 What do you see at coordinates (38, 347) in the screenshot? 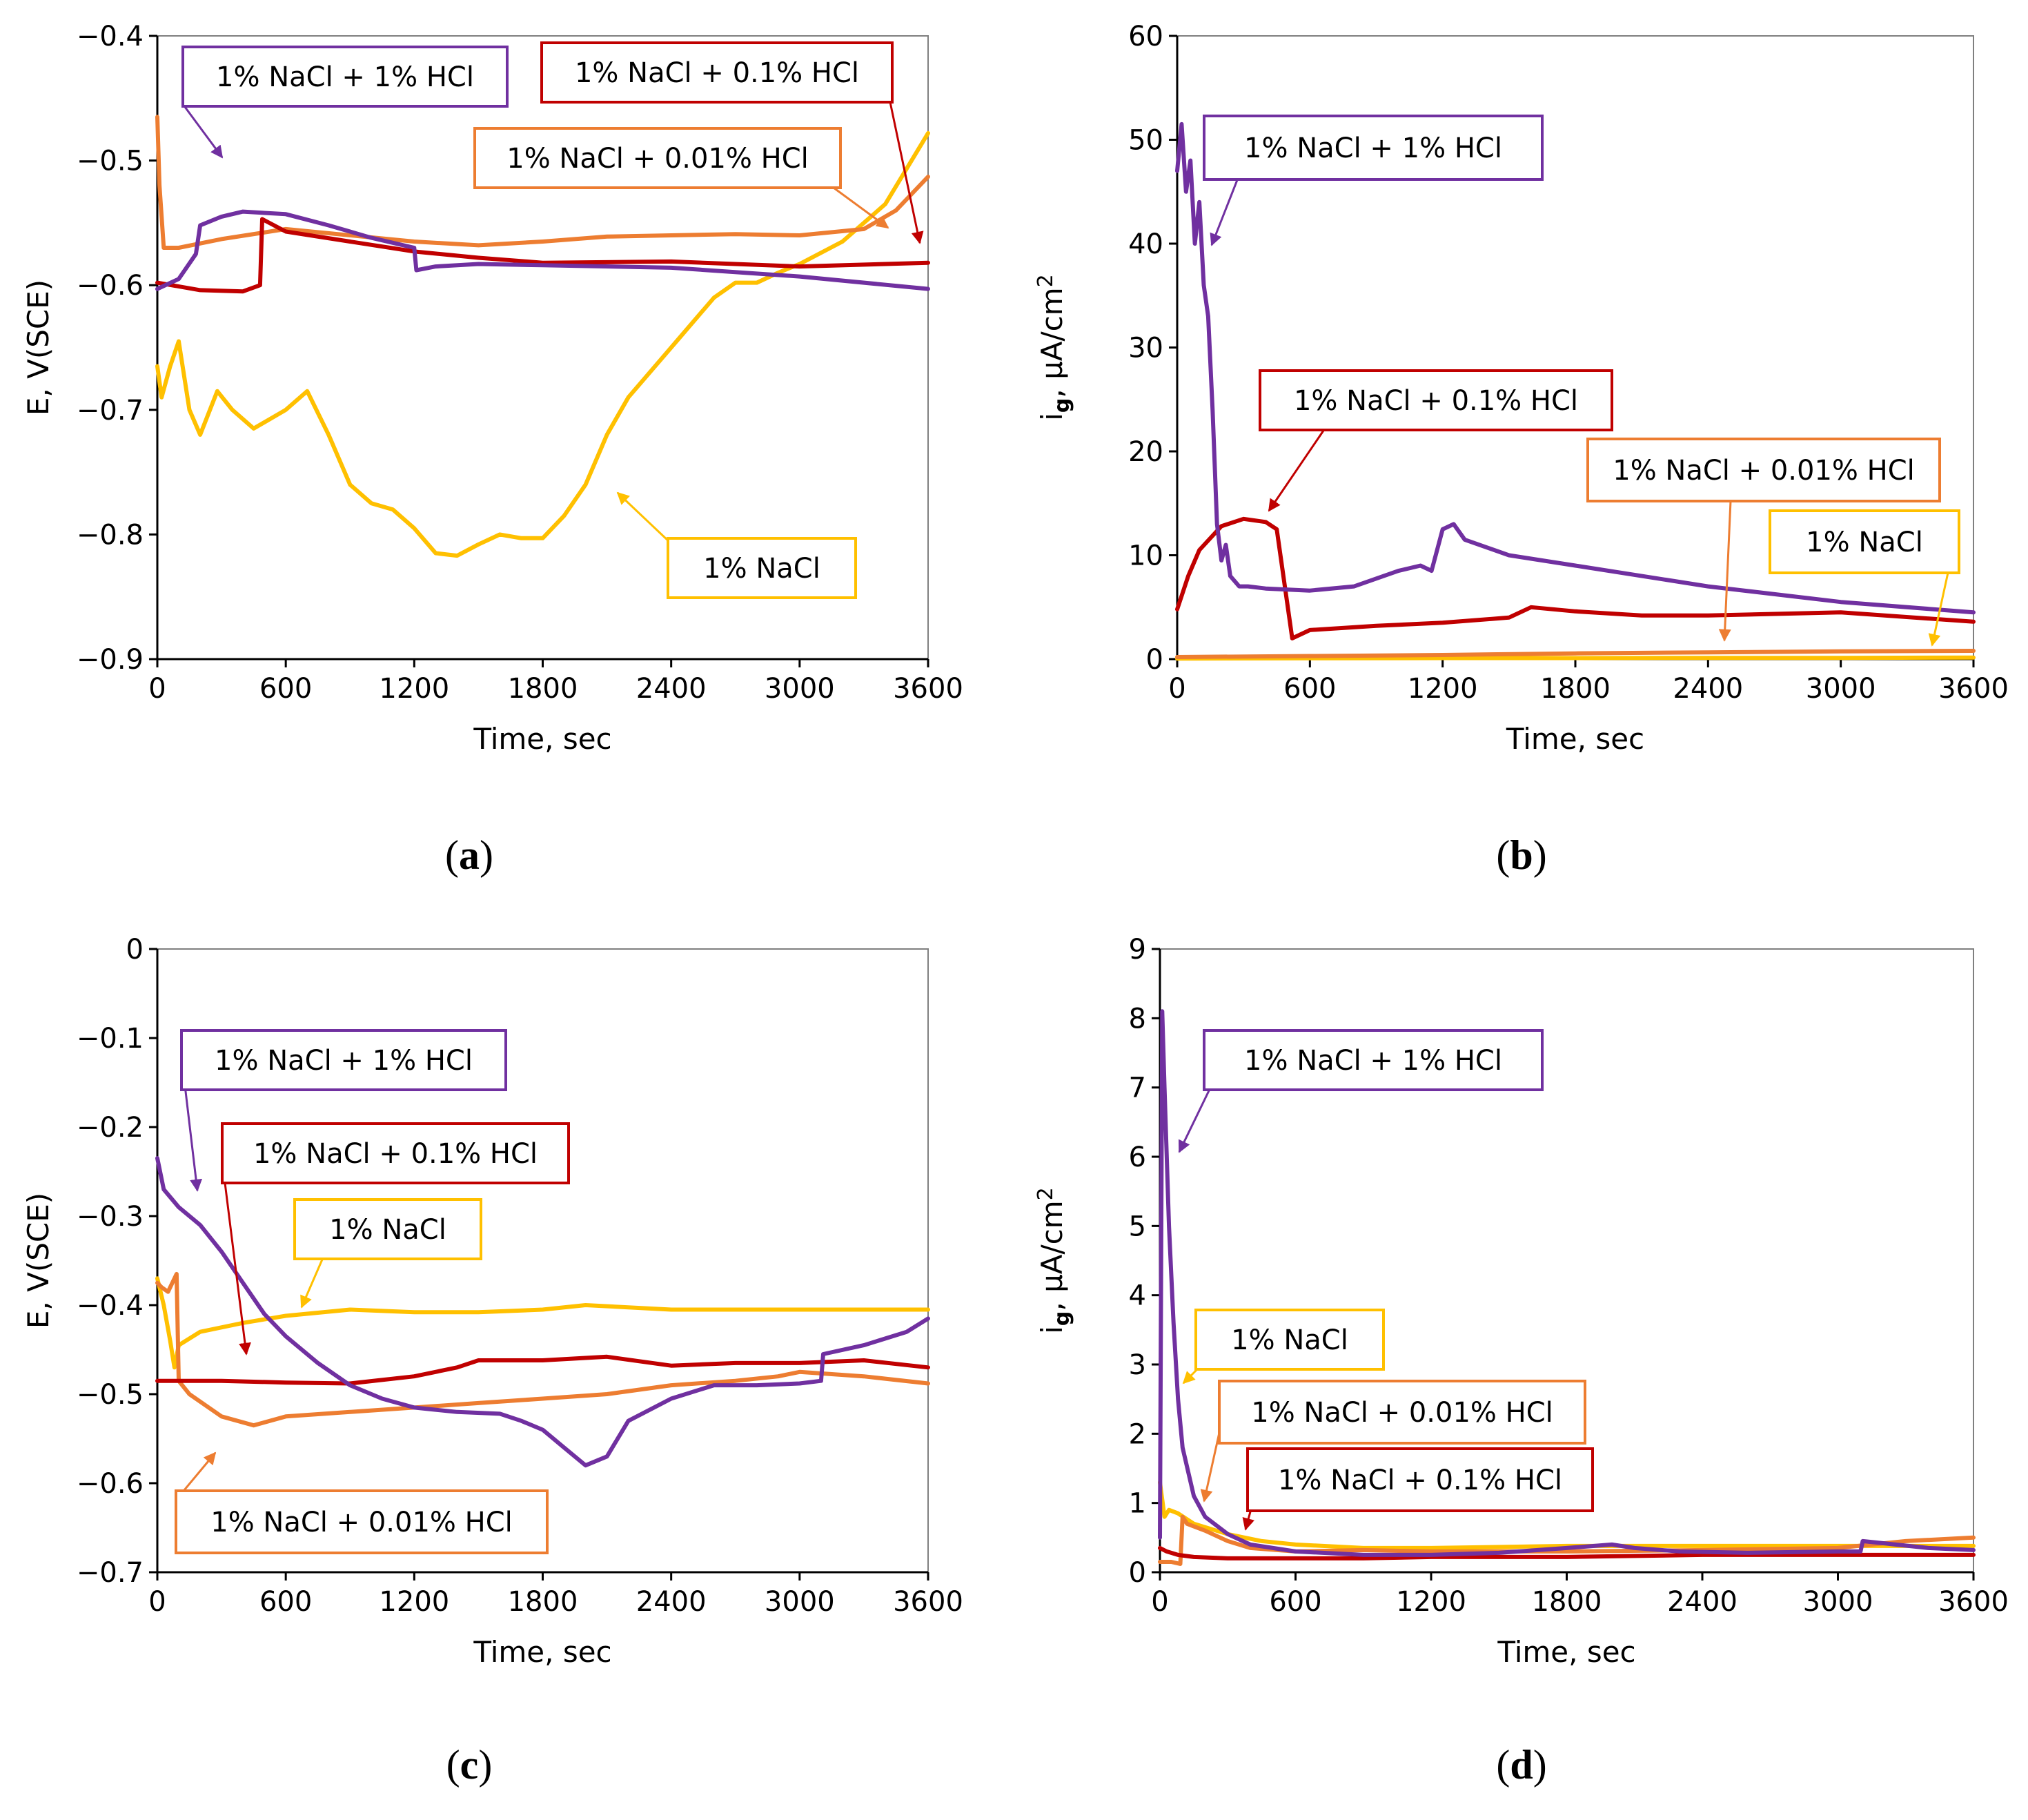
I see `y-axis-label: E, V(SCE)` at bounding box center [38, 347].